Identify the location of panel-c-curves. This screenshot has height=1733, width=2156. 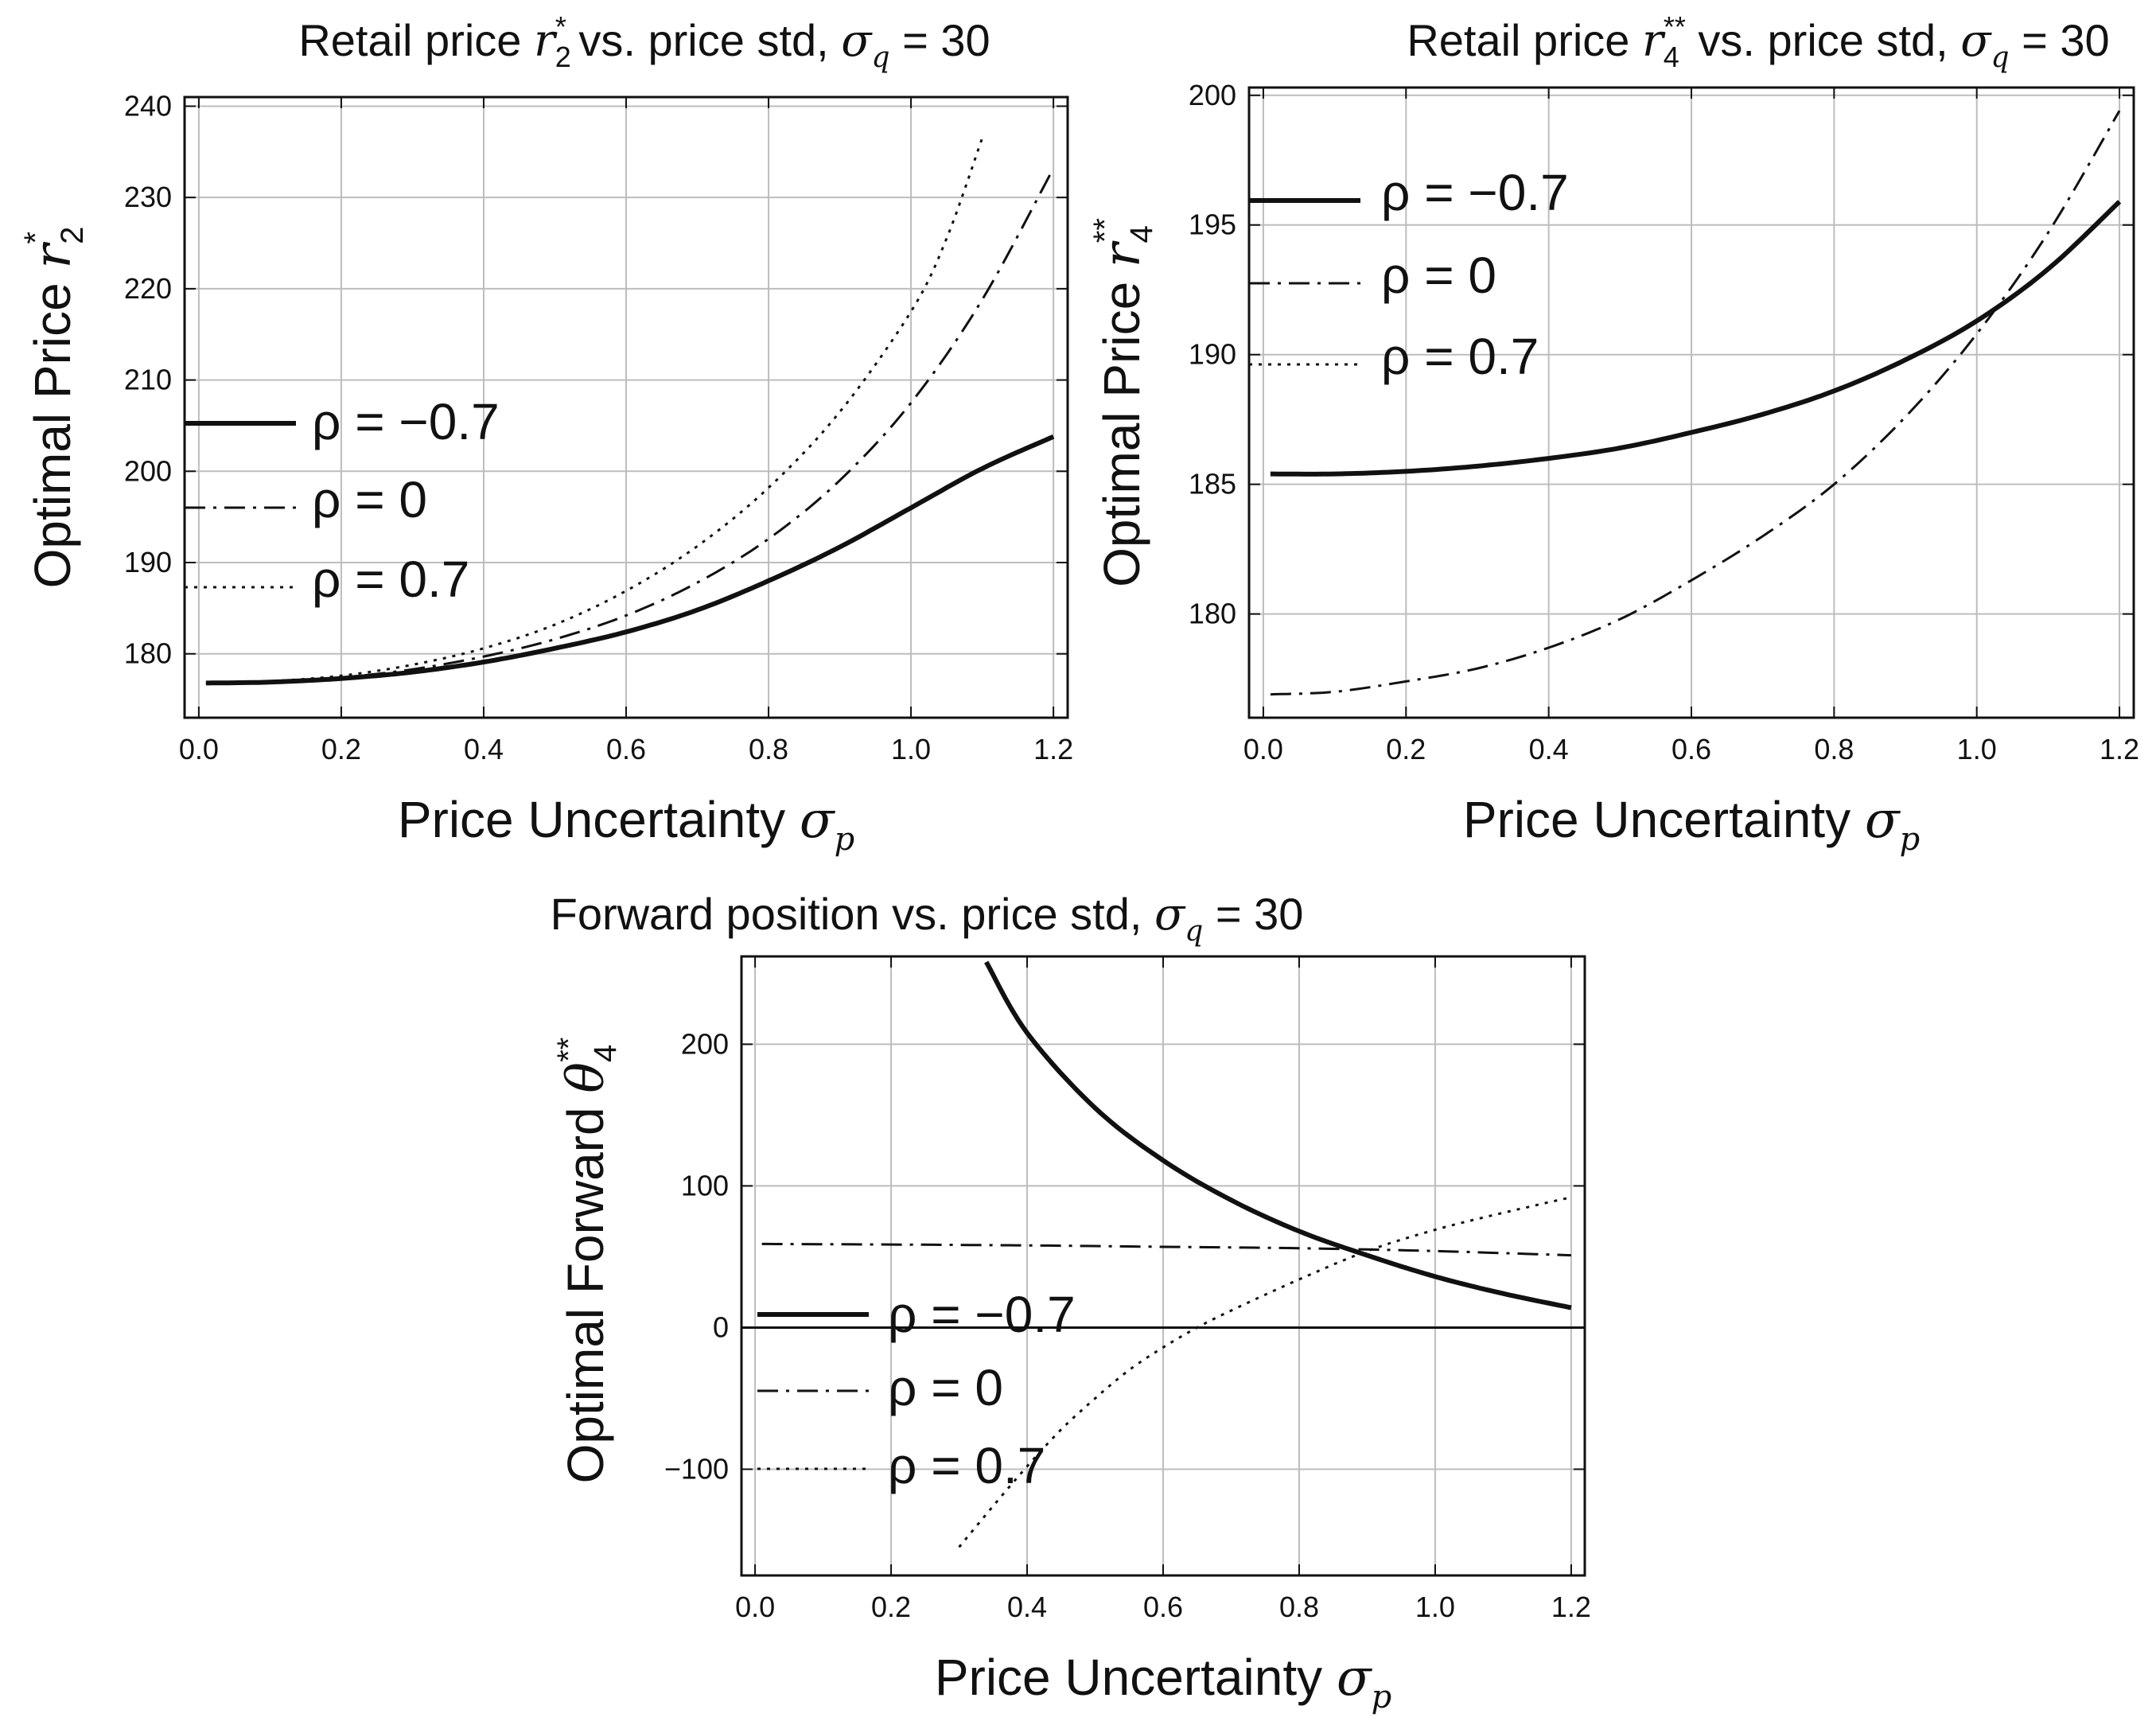
(1163, 1254).